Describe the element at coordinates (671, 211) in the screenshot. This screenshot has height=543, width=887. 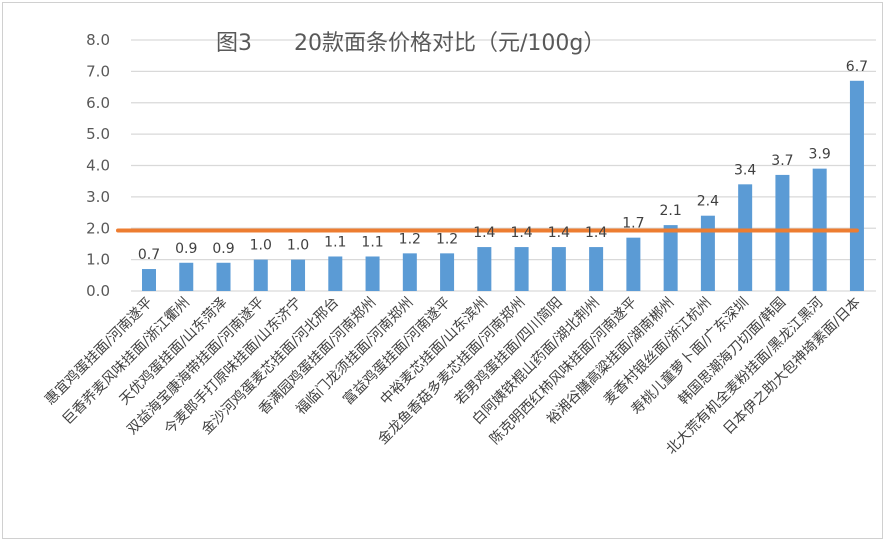
I see `data-label: 2.1` at that location.